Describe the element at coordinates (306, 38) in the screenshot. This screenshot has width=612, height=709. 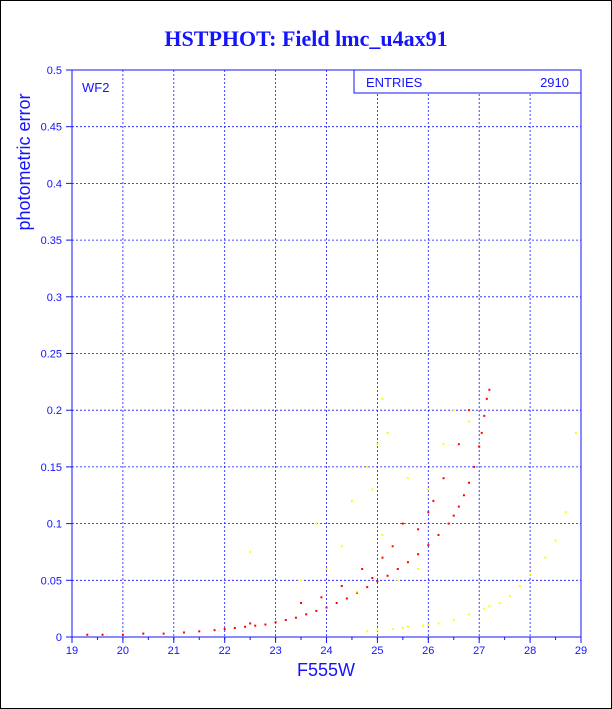
I see `chart-title: HSTPHOT: Field lmc_u4ax91` at that location.